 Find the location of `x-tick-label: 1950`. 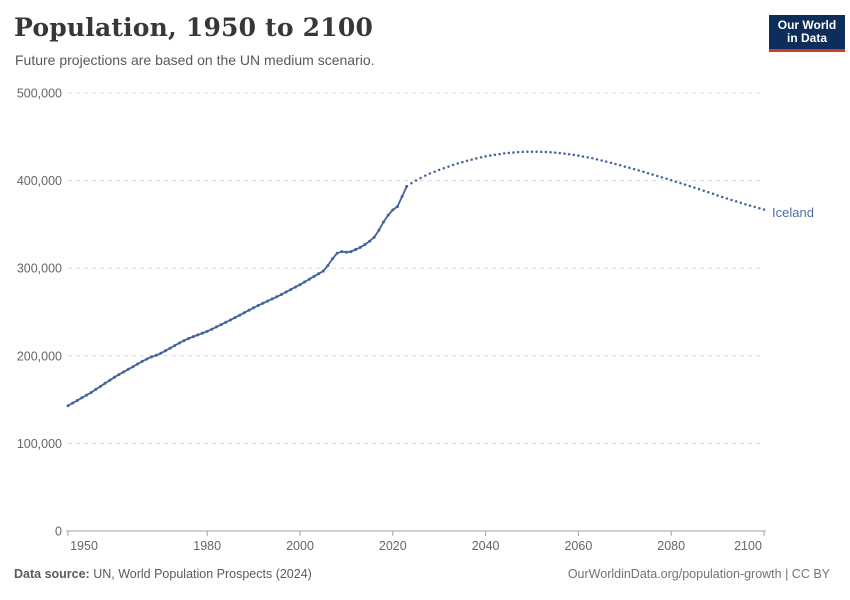

x-tick-label: 1950 is located at coordinates (84, 546).